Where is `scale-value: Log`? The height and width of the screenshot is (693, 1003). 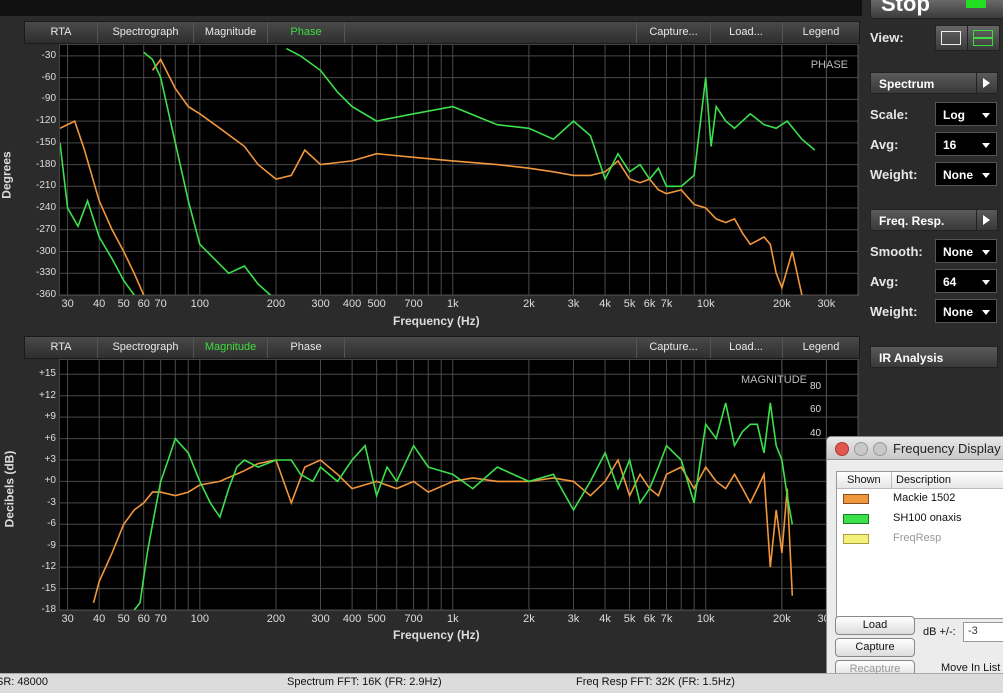 scale-value: Log is located at coordinates (954, 115).